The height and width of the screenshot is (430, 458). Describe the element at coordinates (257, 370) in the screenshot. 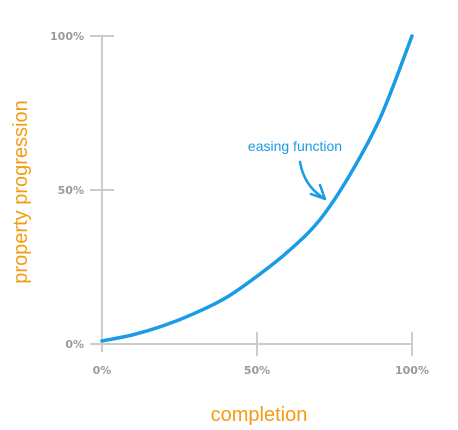

I see `x-tick-label: 50%` at that location.